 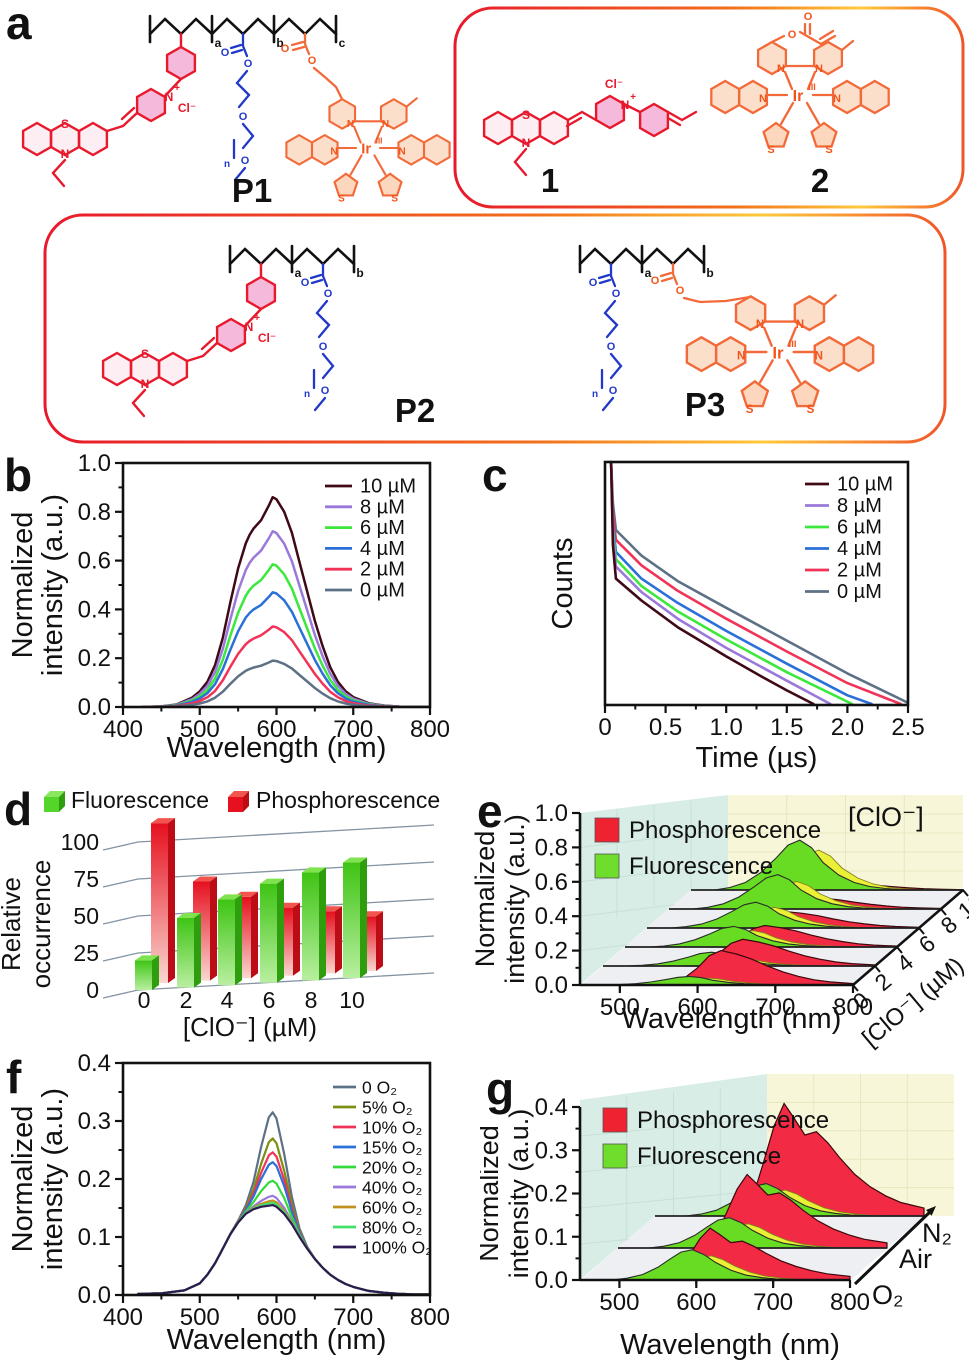 What do you see at coordinates (159, 903) in the screenshot?
I see `bar-front-Phosphorescence` at bounding box center [159, 903].